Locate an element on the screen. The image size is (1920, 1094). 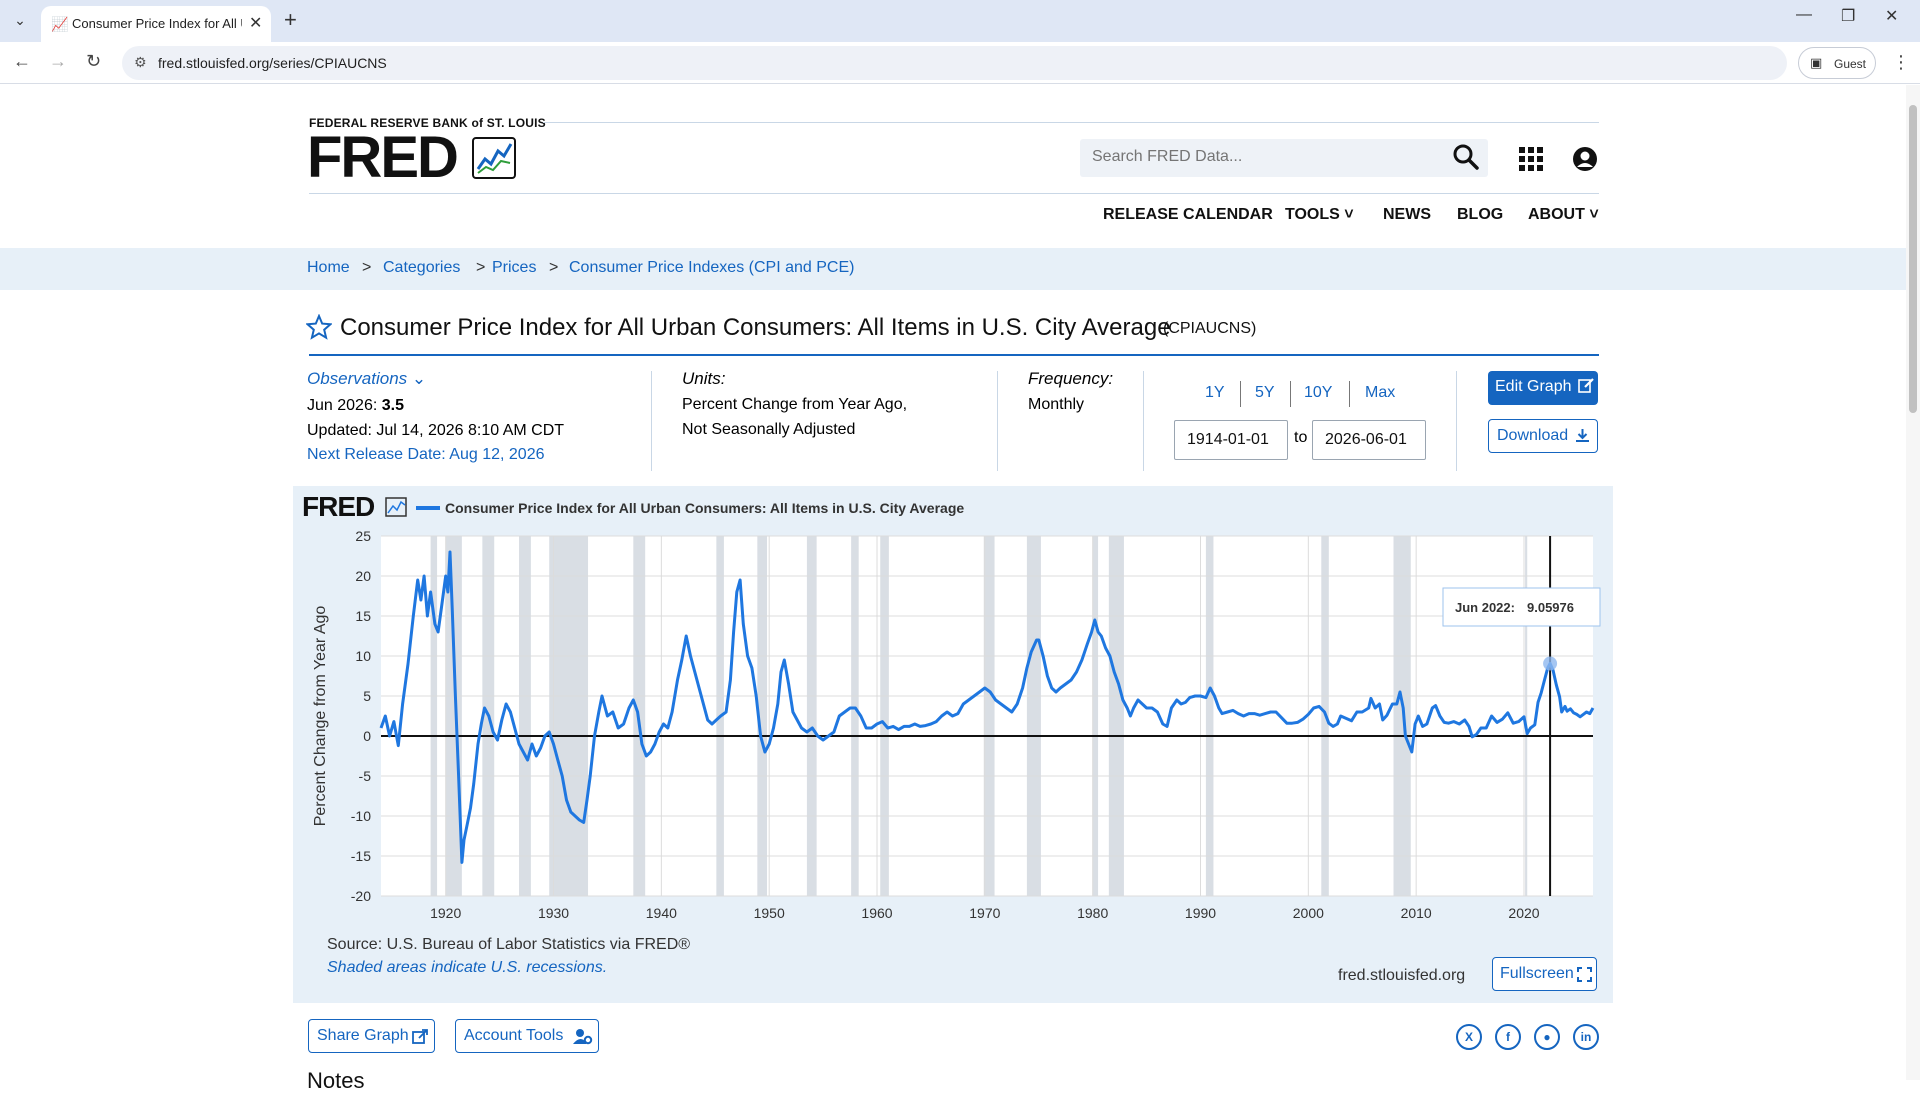
hover-marker is located at coordinates (1550, 663).